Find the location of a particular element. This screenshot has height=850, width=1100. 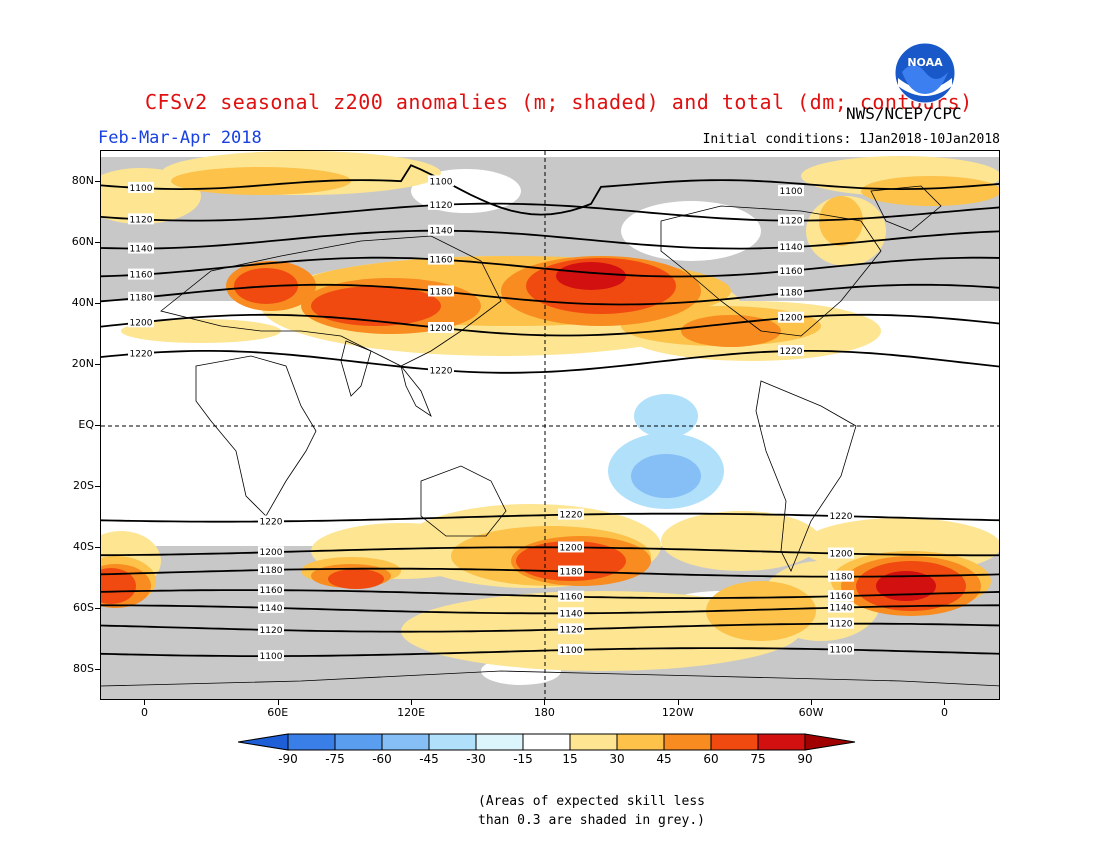

colorbar-arrow-right is located at coordinates (830, 742).